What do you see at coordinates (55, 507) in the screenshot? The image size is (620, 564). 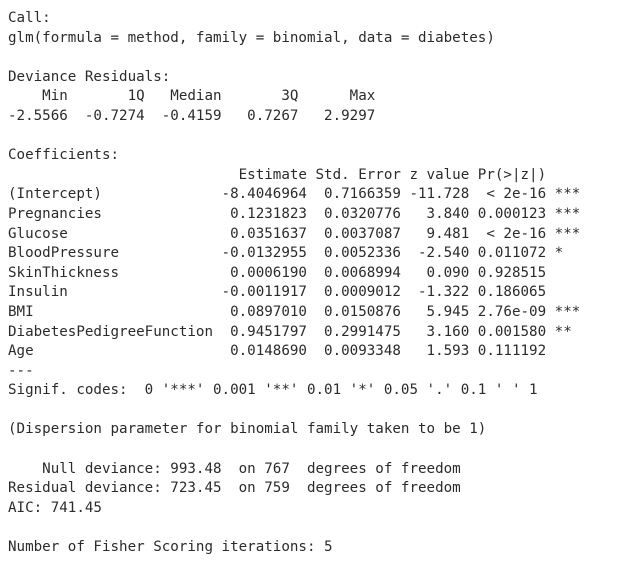 I see `aic-value: AIC: 741.45` at bounding box center [55, 507].